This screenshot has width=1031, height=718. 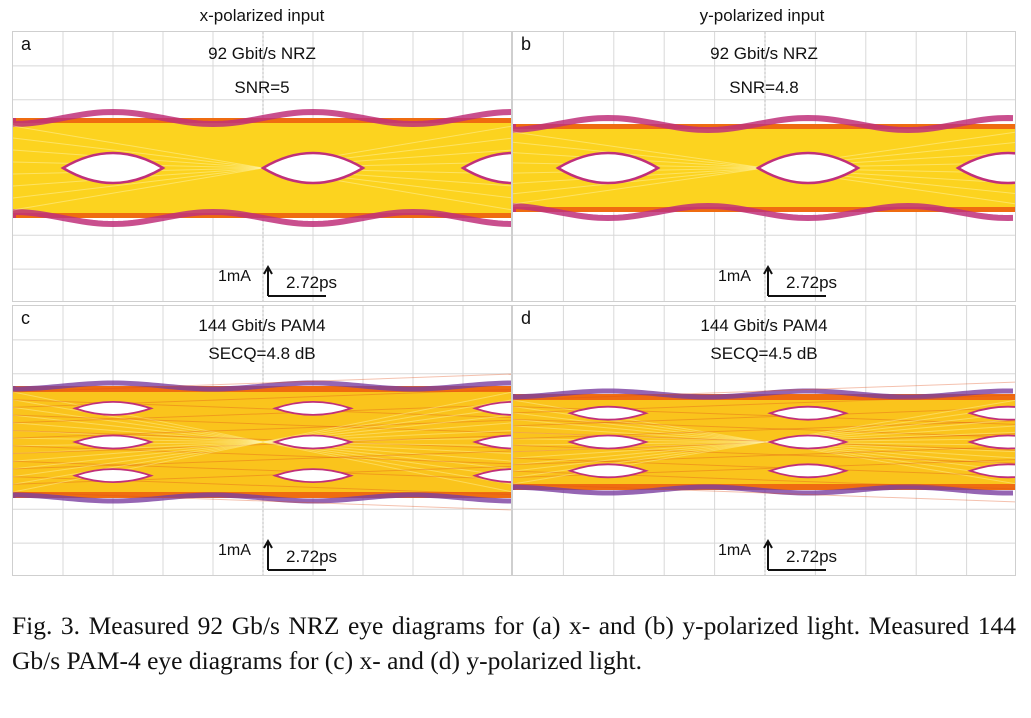 I want to click on panel-metric-d: SECQ=4.5 dB, so click(x=764, y=353).